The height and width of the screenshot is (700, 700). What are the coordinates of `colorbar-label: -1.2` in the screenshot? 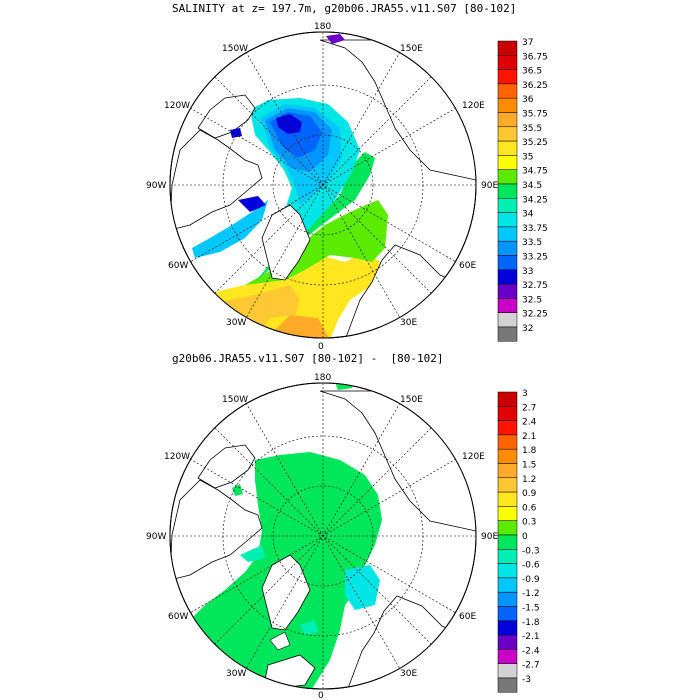 It's located at (531, 594).